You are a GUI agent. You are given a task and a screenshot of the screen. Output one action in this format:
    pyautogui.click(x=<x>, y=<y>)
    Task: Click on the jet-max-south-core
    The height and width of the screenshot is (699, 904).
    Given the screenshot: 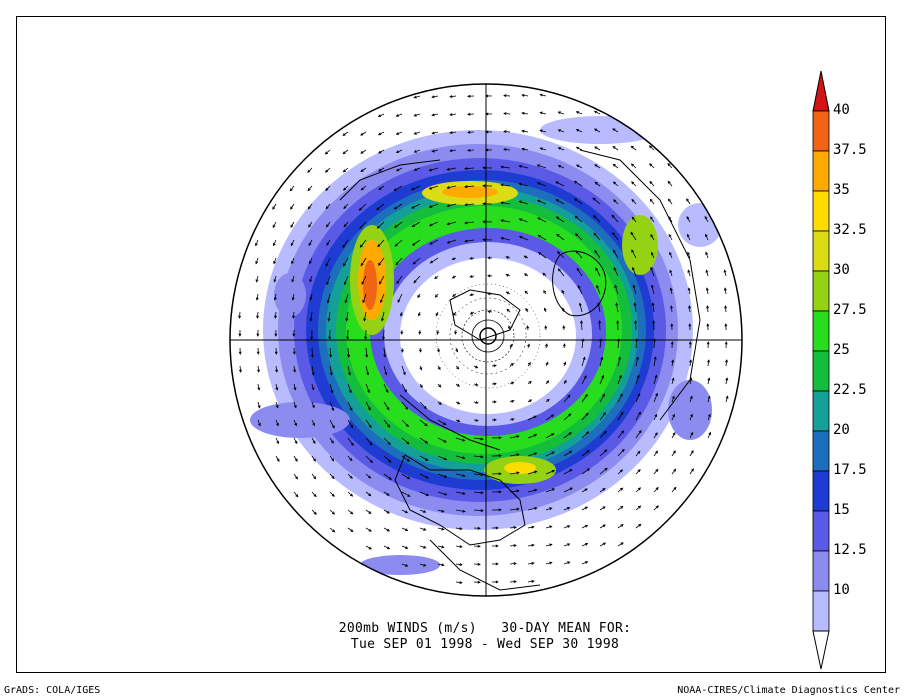 What is the action you would take?
    pyautogui.click(x=520, y=468)
    